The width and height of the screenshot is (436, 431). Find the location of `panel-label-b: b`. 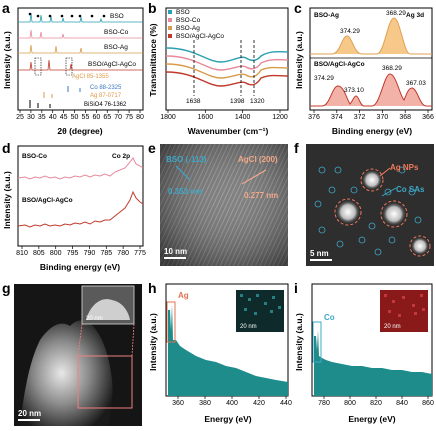

panel-label-b: b is located at coordinates (152, 8).